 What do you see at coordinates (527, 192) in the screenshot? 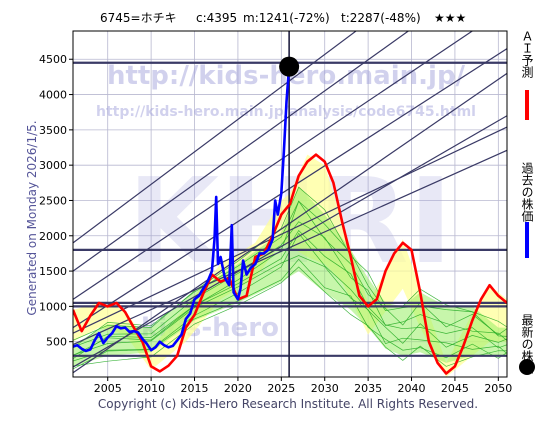
I see `legend-label: 過去の株価` at bounding box center [527, 192].